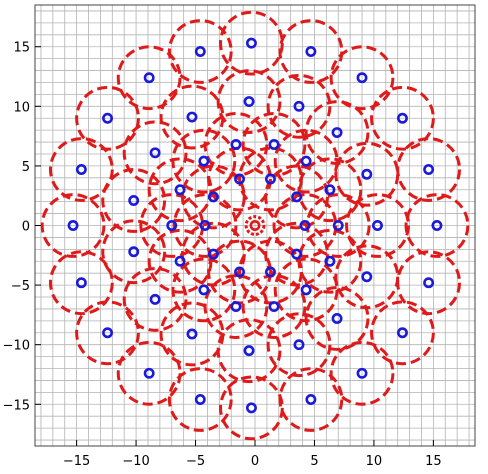 The height and width of the screenshot is (474, 488). Describe the element at coordinates (135, 461) in the screenshot. I see `x-tick-label: −10` at that location.